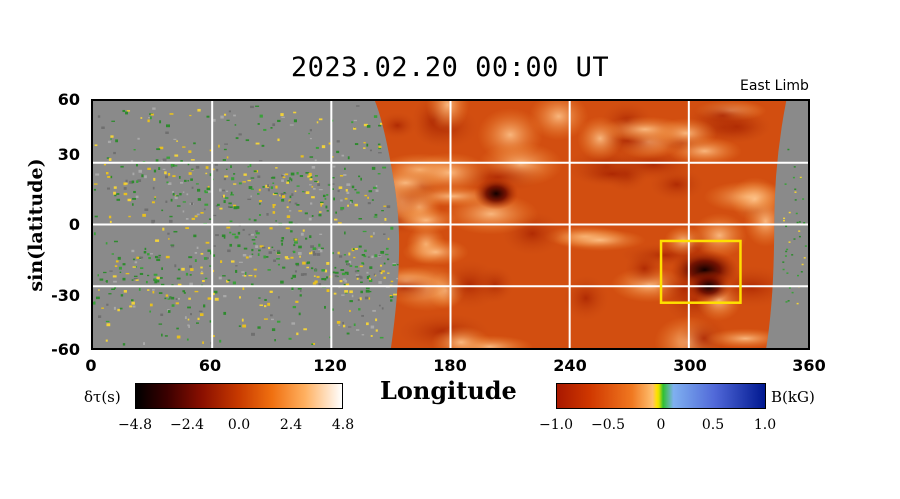  I want to click on far-side-colorbar-tick: 4.8, so click(343, 425).